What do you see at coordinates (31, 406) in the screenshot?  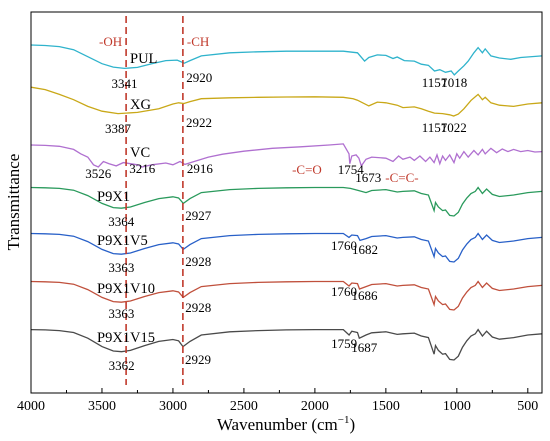 I see `x-tick-label-4000: 4000` at bounding box center [31, 406].